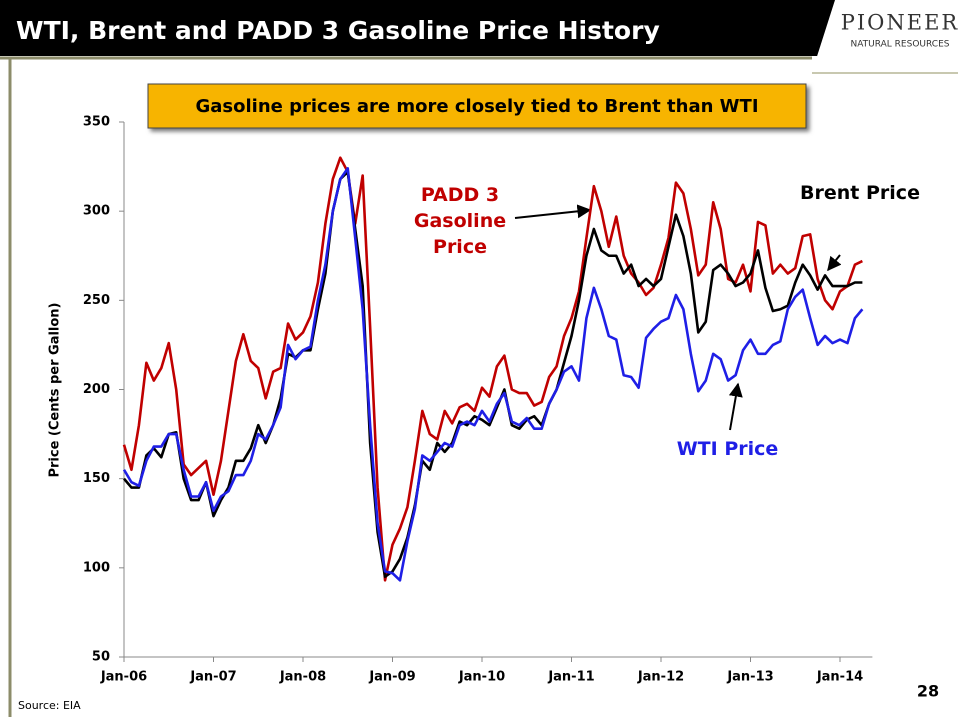  Describe the element at coordinates (460, 221) in the screenshot. I see `series-label: PADD 3 Gasoline Price` at that location.